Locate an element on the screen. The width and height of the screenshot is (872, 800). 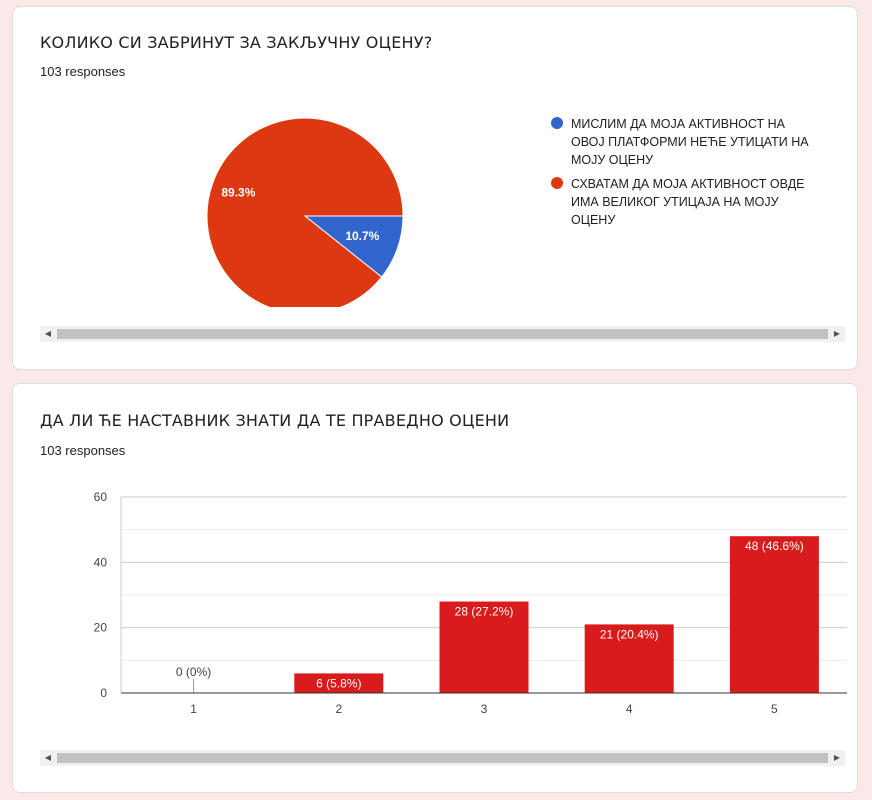
bar-data-label: 28 (27.2%) is located at coordinates (484, 612).